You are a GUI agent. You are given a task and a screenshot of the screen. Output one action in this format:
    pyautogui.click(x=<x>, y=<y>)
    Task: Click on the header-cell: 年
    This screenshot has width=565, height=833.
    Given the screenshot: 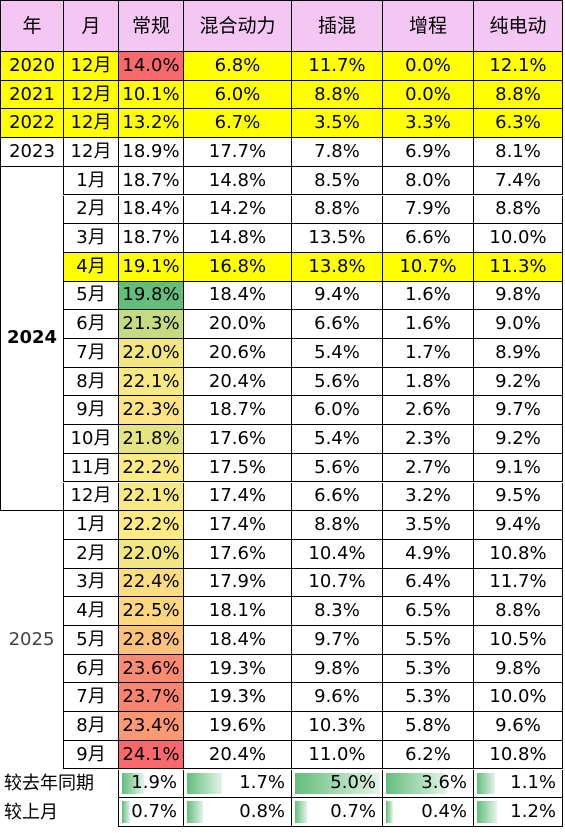 What is the action you would take?
    pyautogui.click(x=31, y=26)
    